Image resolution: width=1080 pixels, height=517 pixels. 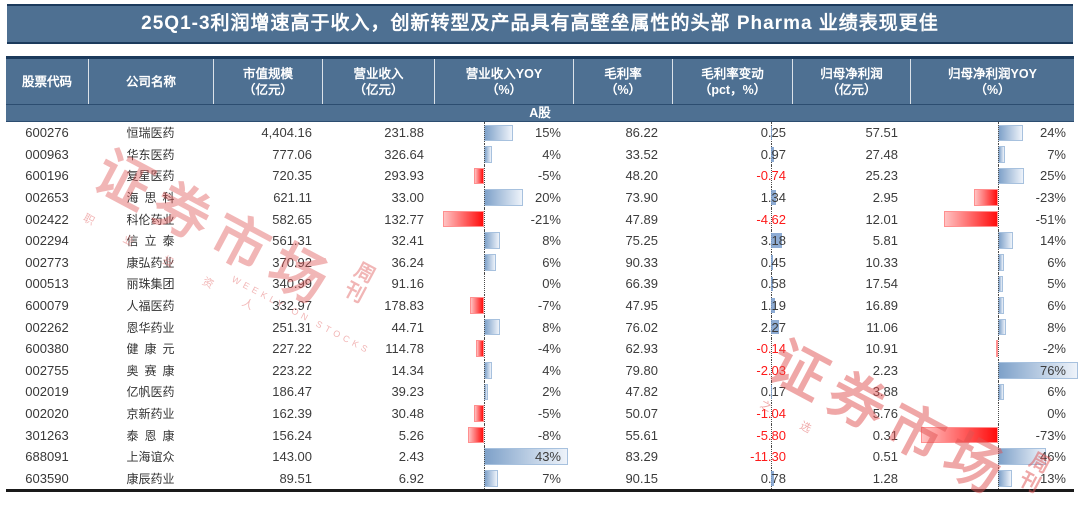 I want to click on cell-name: 复星医药, so click(x=150, y=176).